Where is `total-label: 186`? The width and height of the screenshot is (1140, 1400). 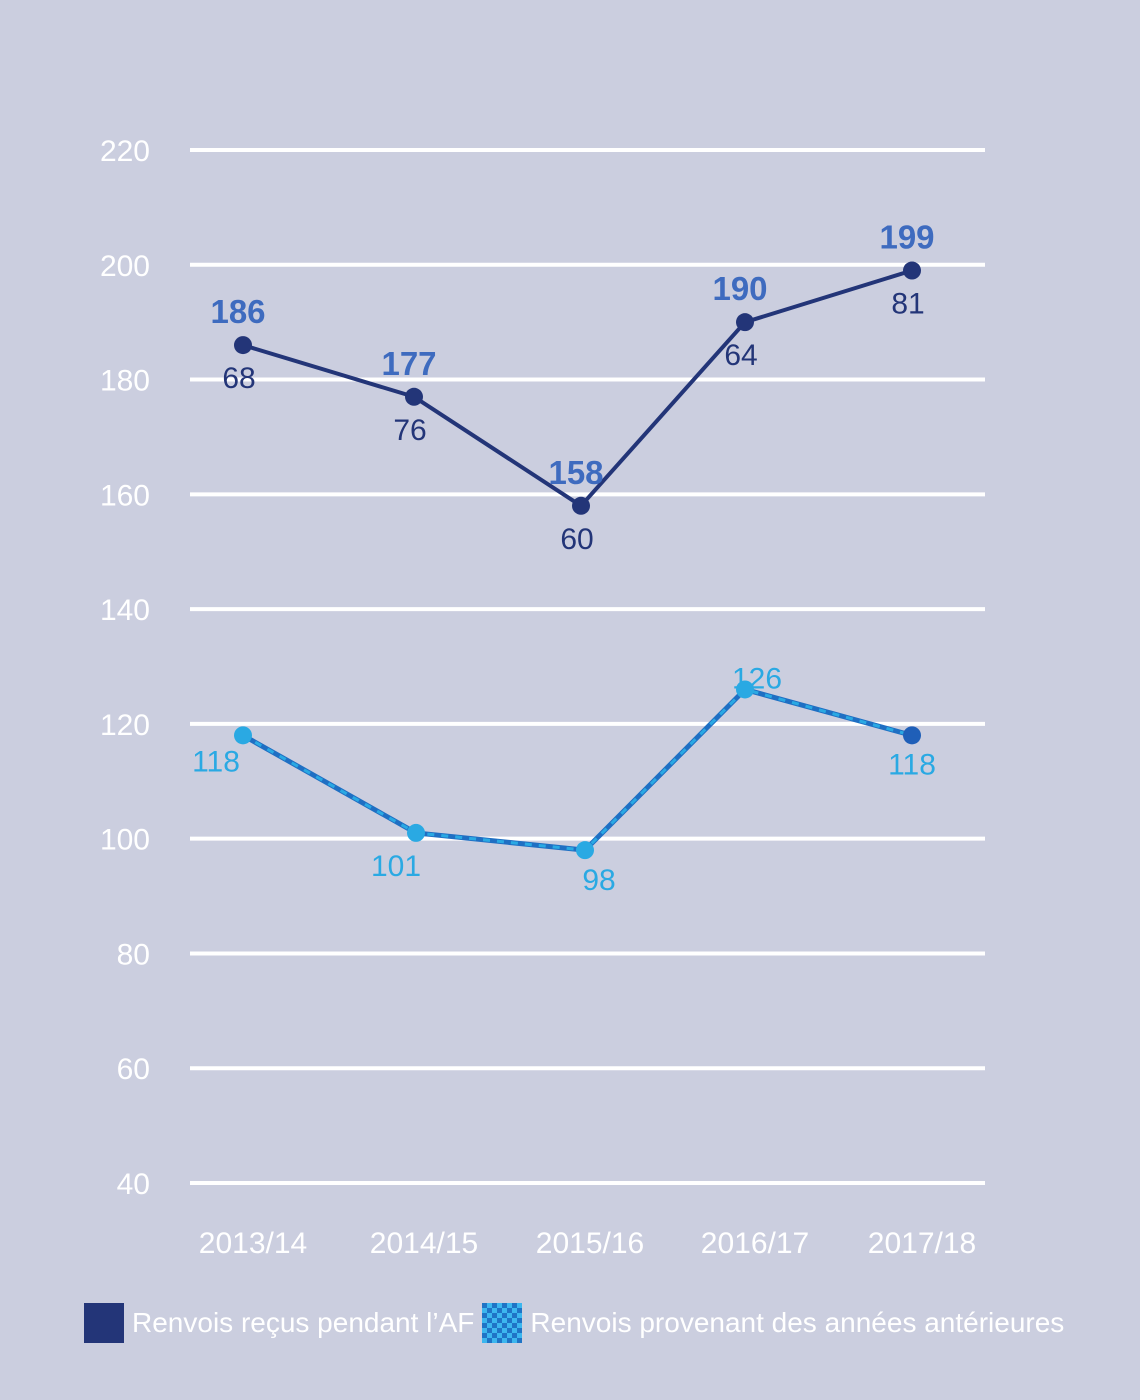
total-label: 186 is located at coordinates (237, 311).